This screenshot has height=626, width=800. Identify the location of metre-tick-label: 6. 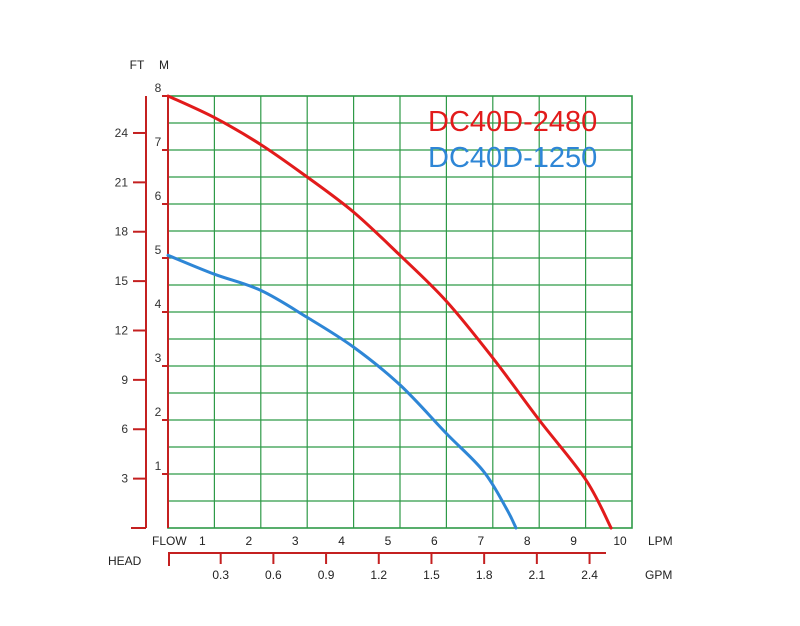
(158, 196).